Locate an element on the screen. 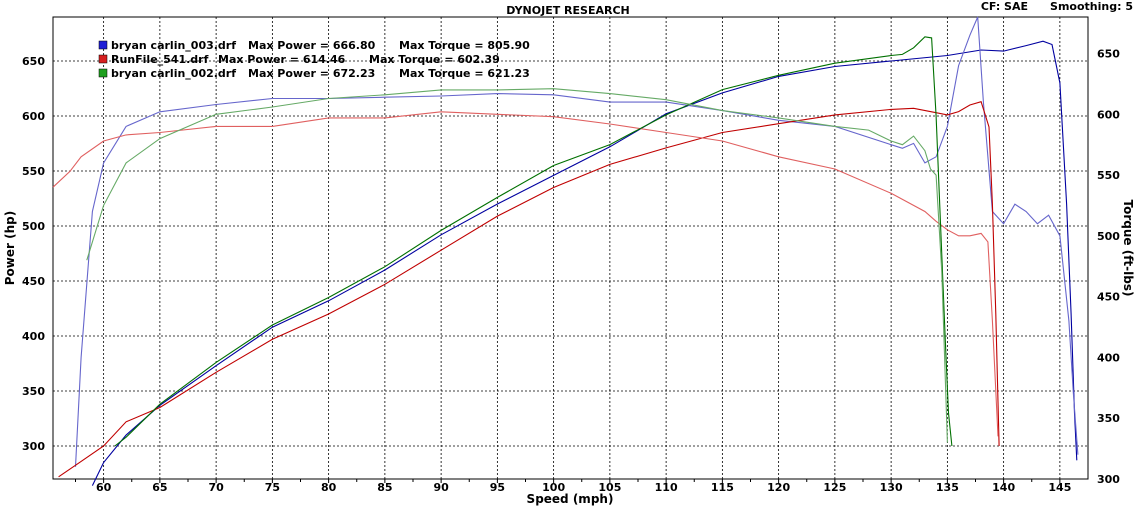  y-left-tick-label: 550 is located at coordinates (33, 171).